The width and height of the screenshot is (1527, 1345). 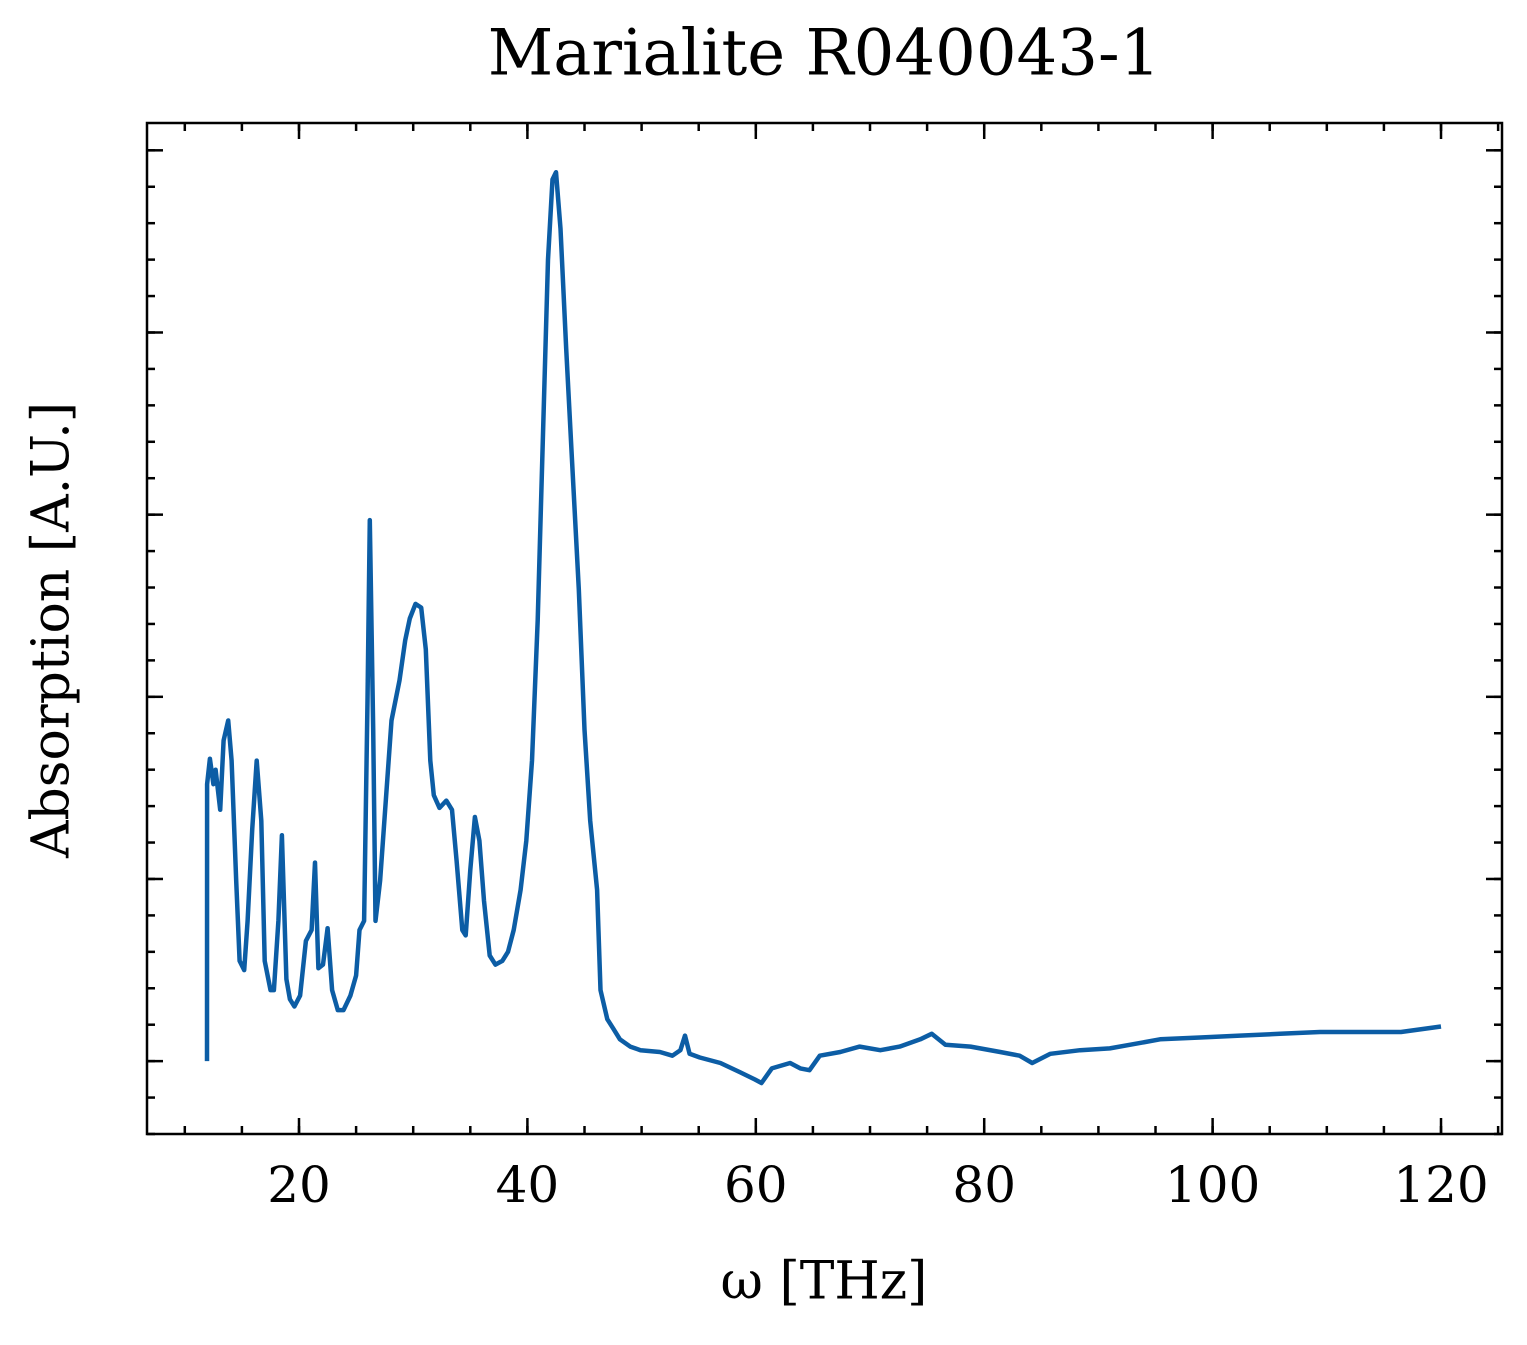 I want to click on x-tick-label: 80, so click(x=984, y=1185).